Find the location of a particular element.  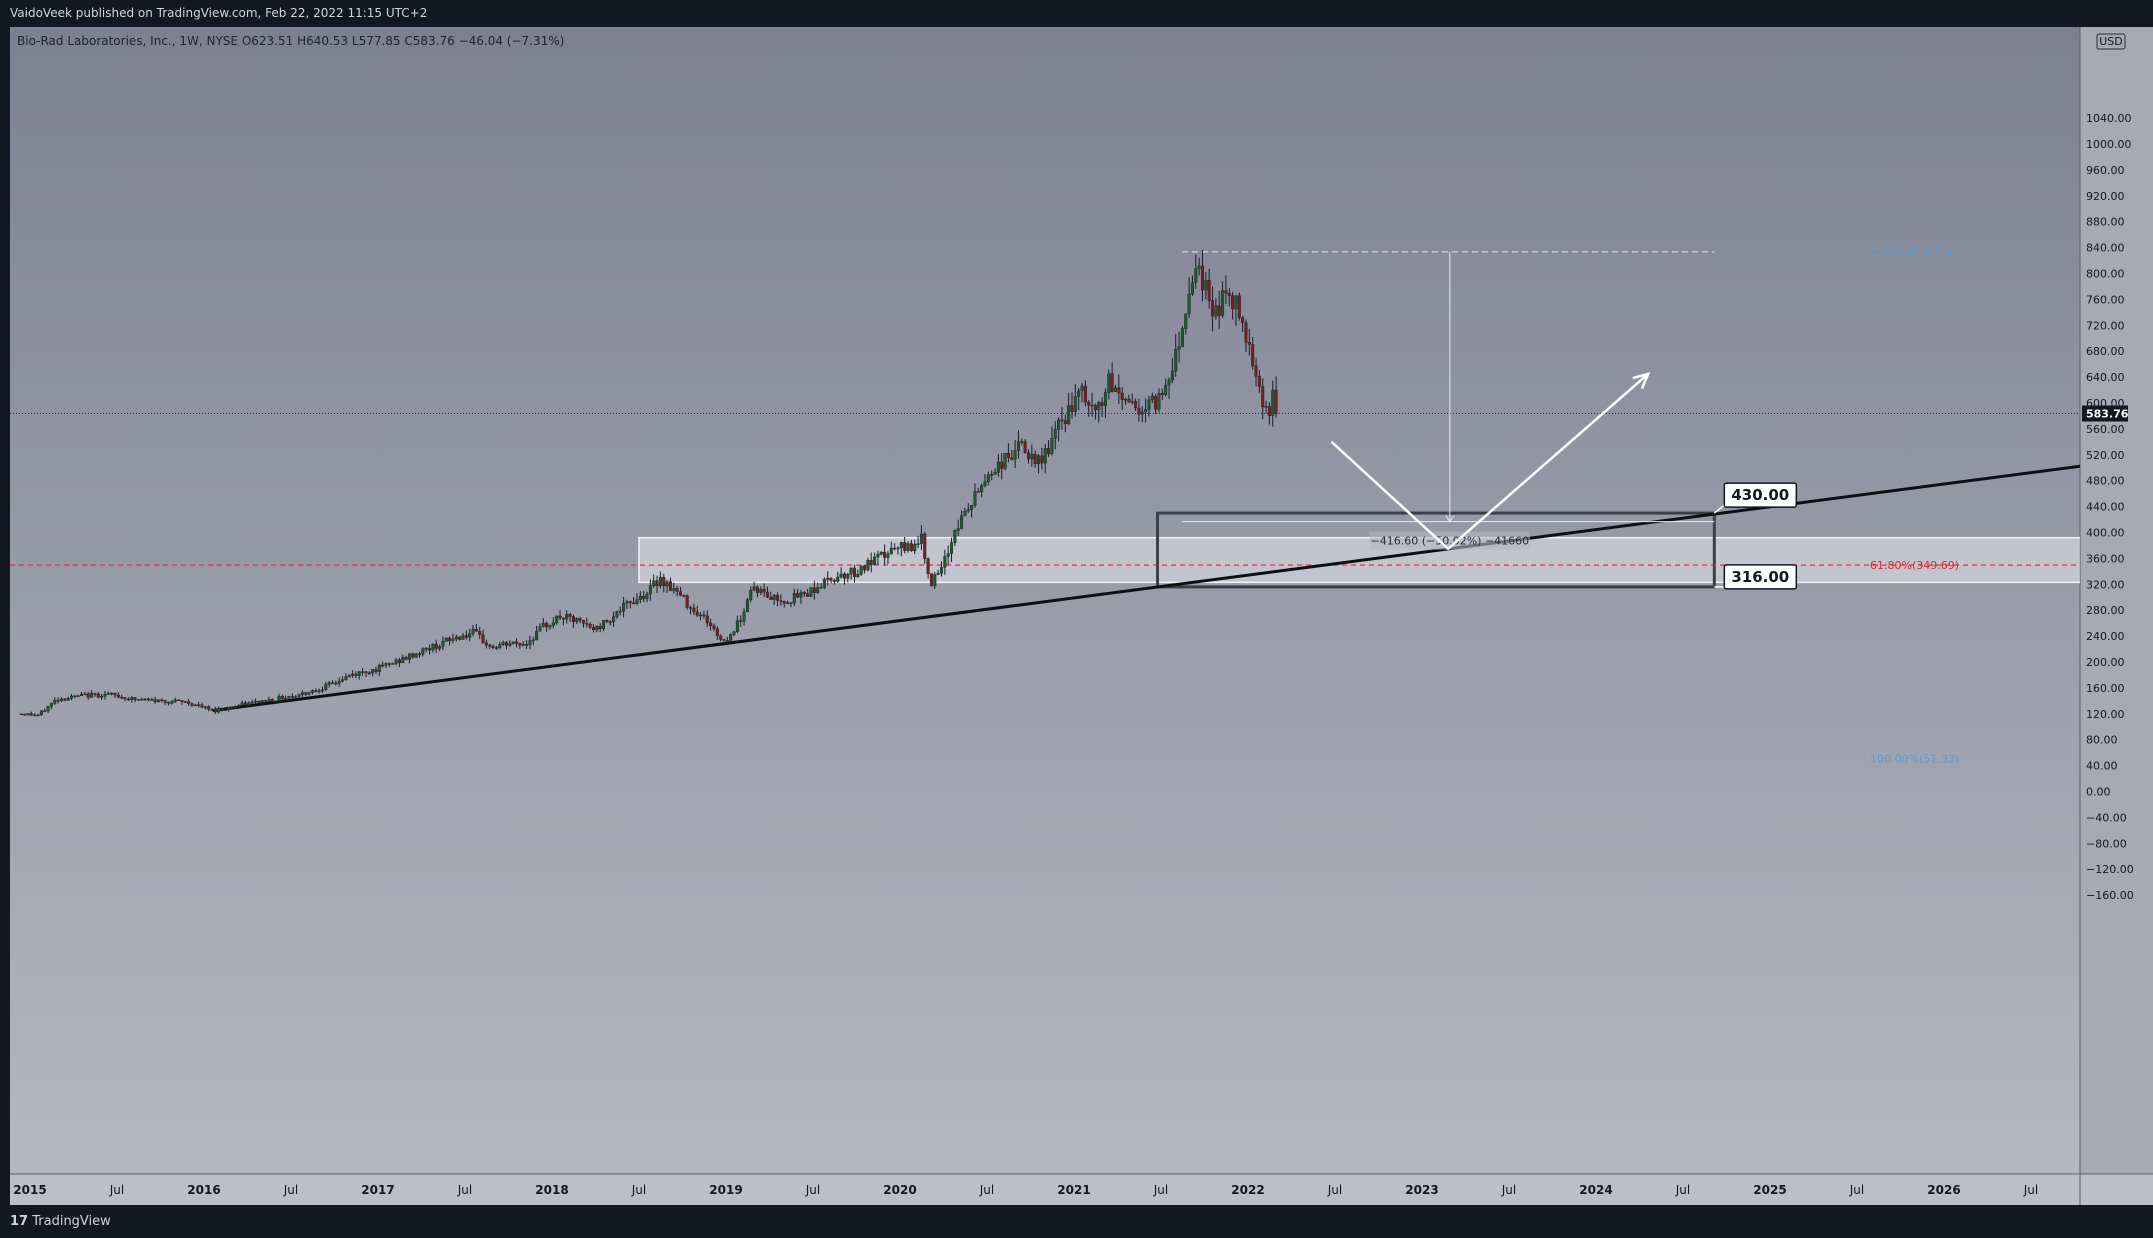

y-tick-label: 0.00 is located at coordinates (2098, 792).